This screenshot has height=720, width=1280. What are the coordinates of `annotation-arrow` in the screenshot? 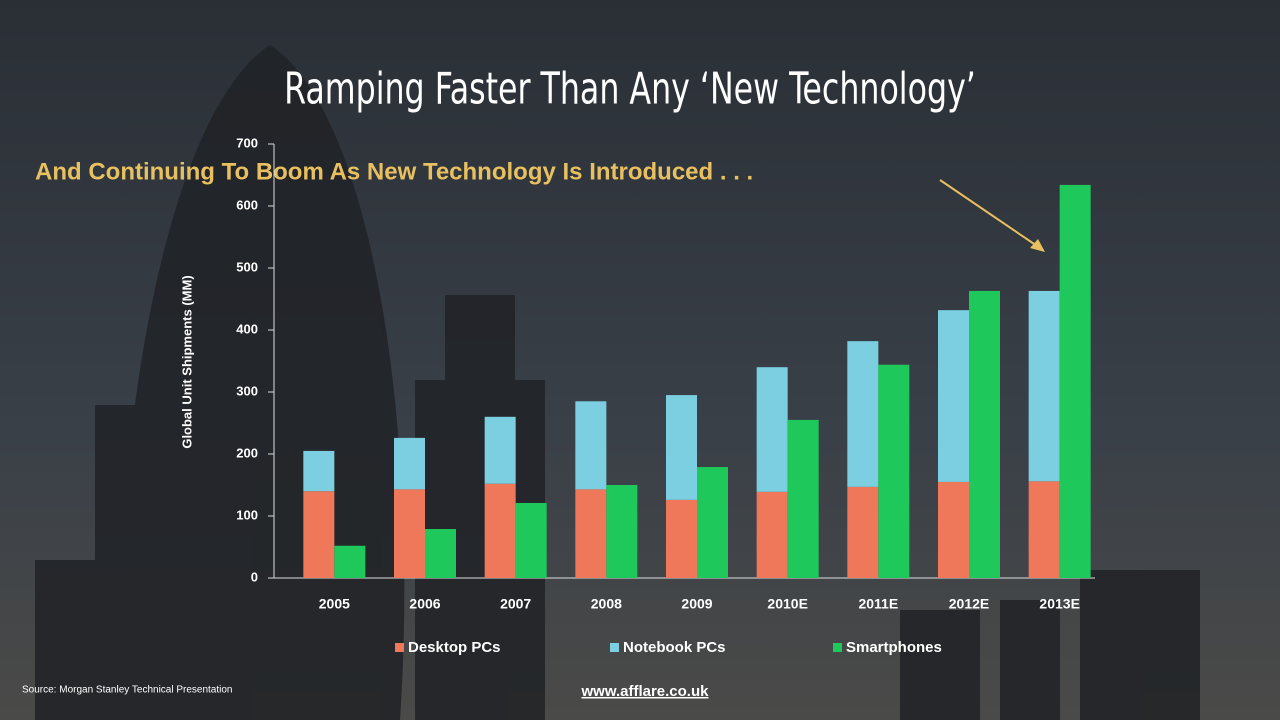 It's located at (991, 215).